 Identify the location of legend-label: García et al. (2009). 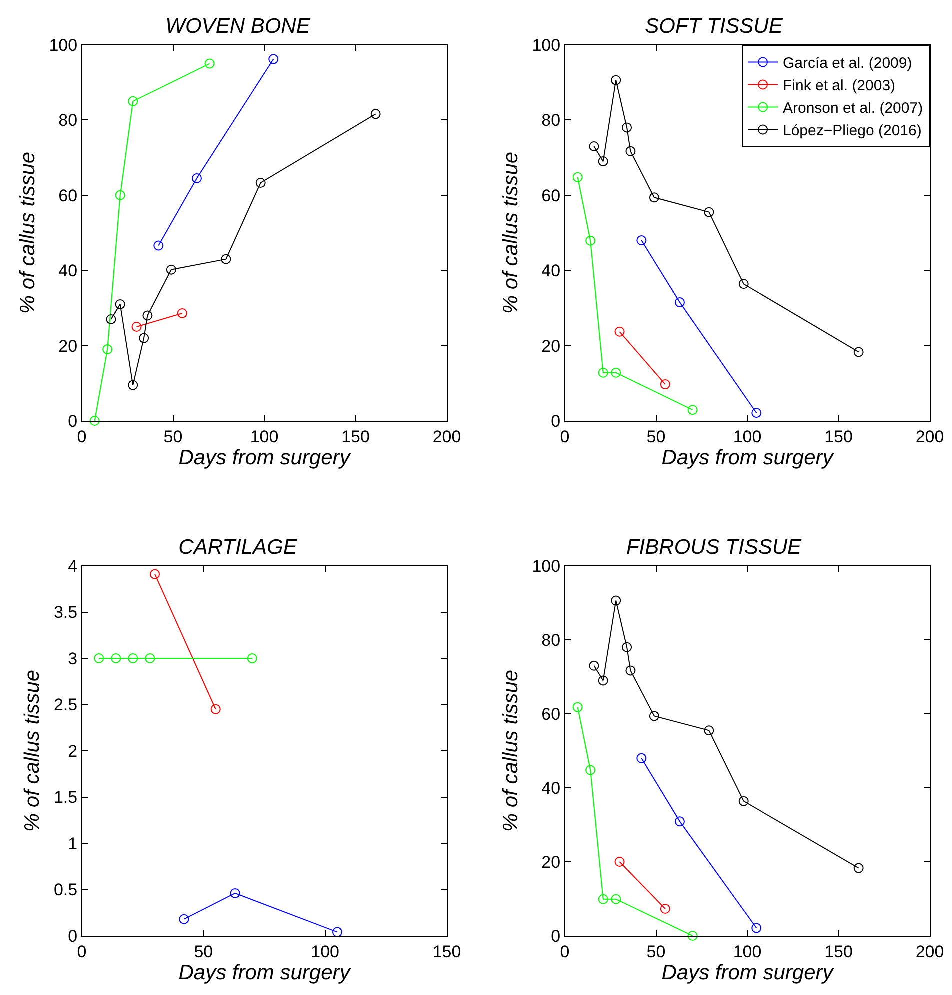
(847, 63).